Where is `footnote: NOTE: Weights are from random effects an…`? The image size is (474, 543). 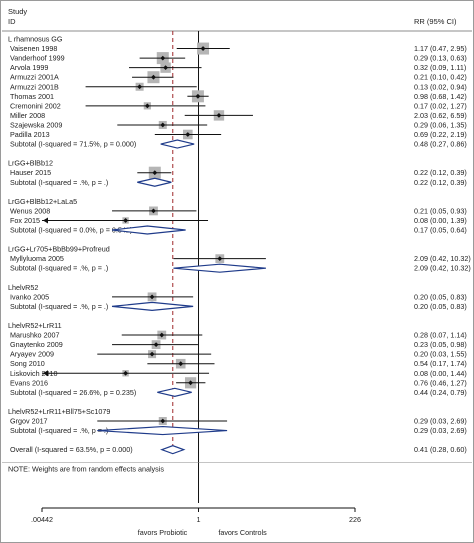 footnote: NOTE: Weights are from random effects an… is located at coordinates (86, 468).